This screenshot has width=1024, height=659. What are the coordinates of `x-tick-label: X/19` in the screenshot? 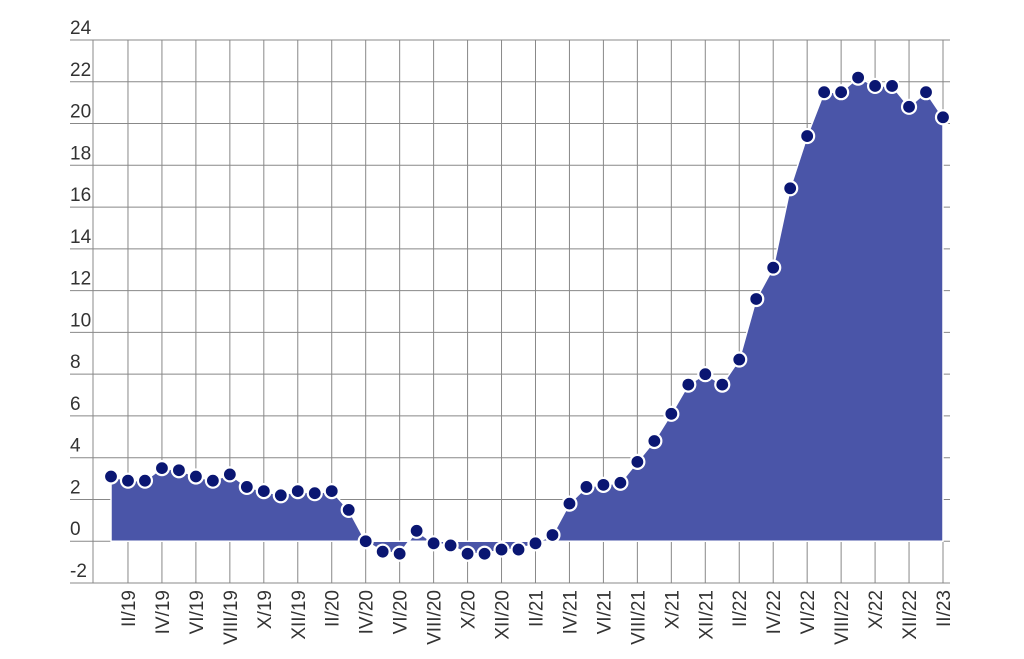 It's located at (265, 609).